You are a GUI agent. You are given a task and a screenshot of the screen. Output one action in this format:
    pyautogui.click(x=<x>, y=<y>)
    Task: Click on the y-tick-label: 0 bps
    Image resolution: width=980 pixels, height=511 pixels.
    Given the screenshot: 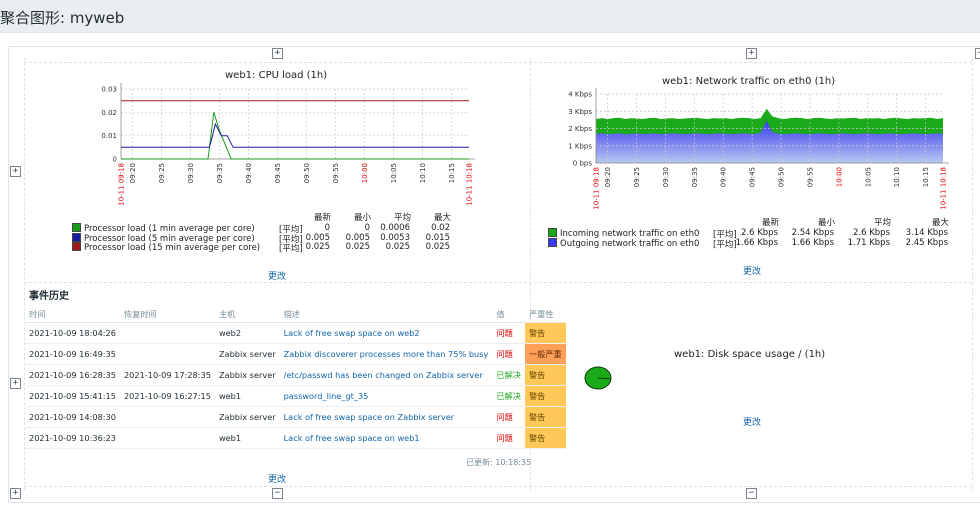 What is the action you would take?
    pyautogui.click(x=583, y=164)
    